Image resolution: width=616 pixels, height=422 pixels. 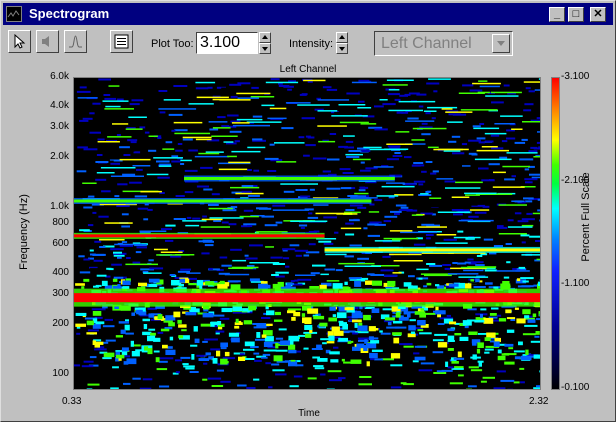 I want to click on y-tick-label: 800, so click(x=60, y=223).